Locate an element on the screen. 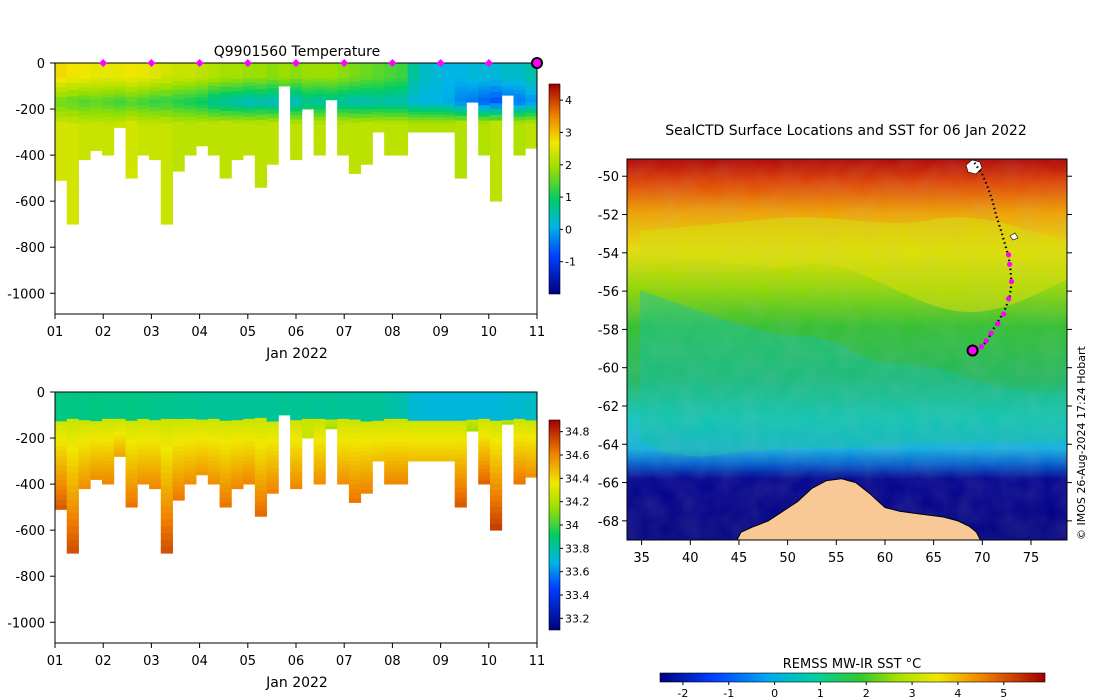 The image size is (1100, 700). sst-colorbar-tick-label: 2 is located at coordinates (866, 693).